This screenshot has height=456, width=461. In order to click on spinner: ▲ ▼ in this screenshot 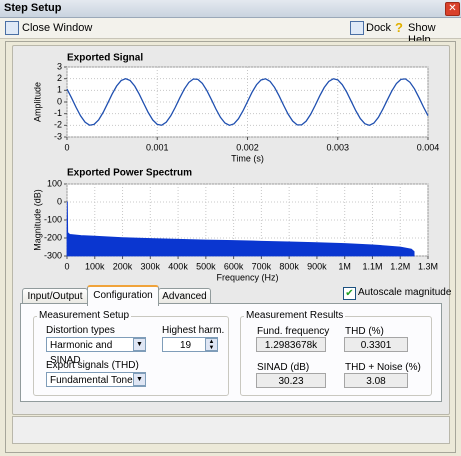, I will do `click(211, 344)`.